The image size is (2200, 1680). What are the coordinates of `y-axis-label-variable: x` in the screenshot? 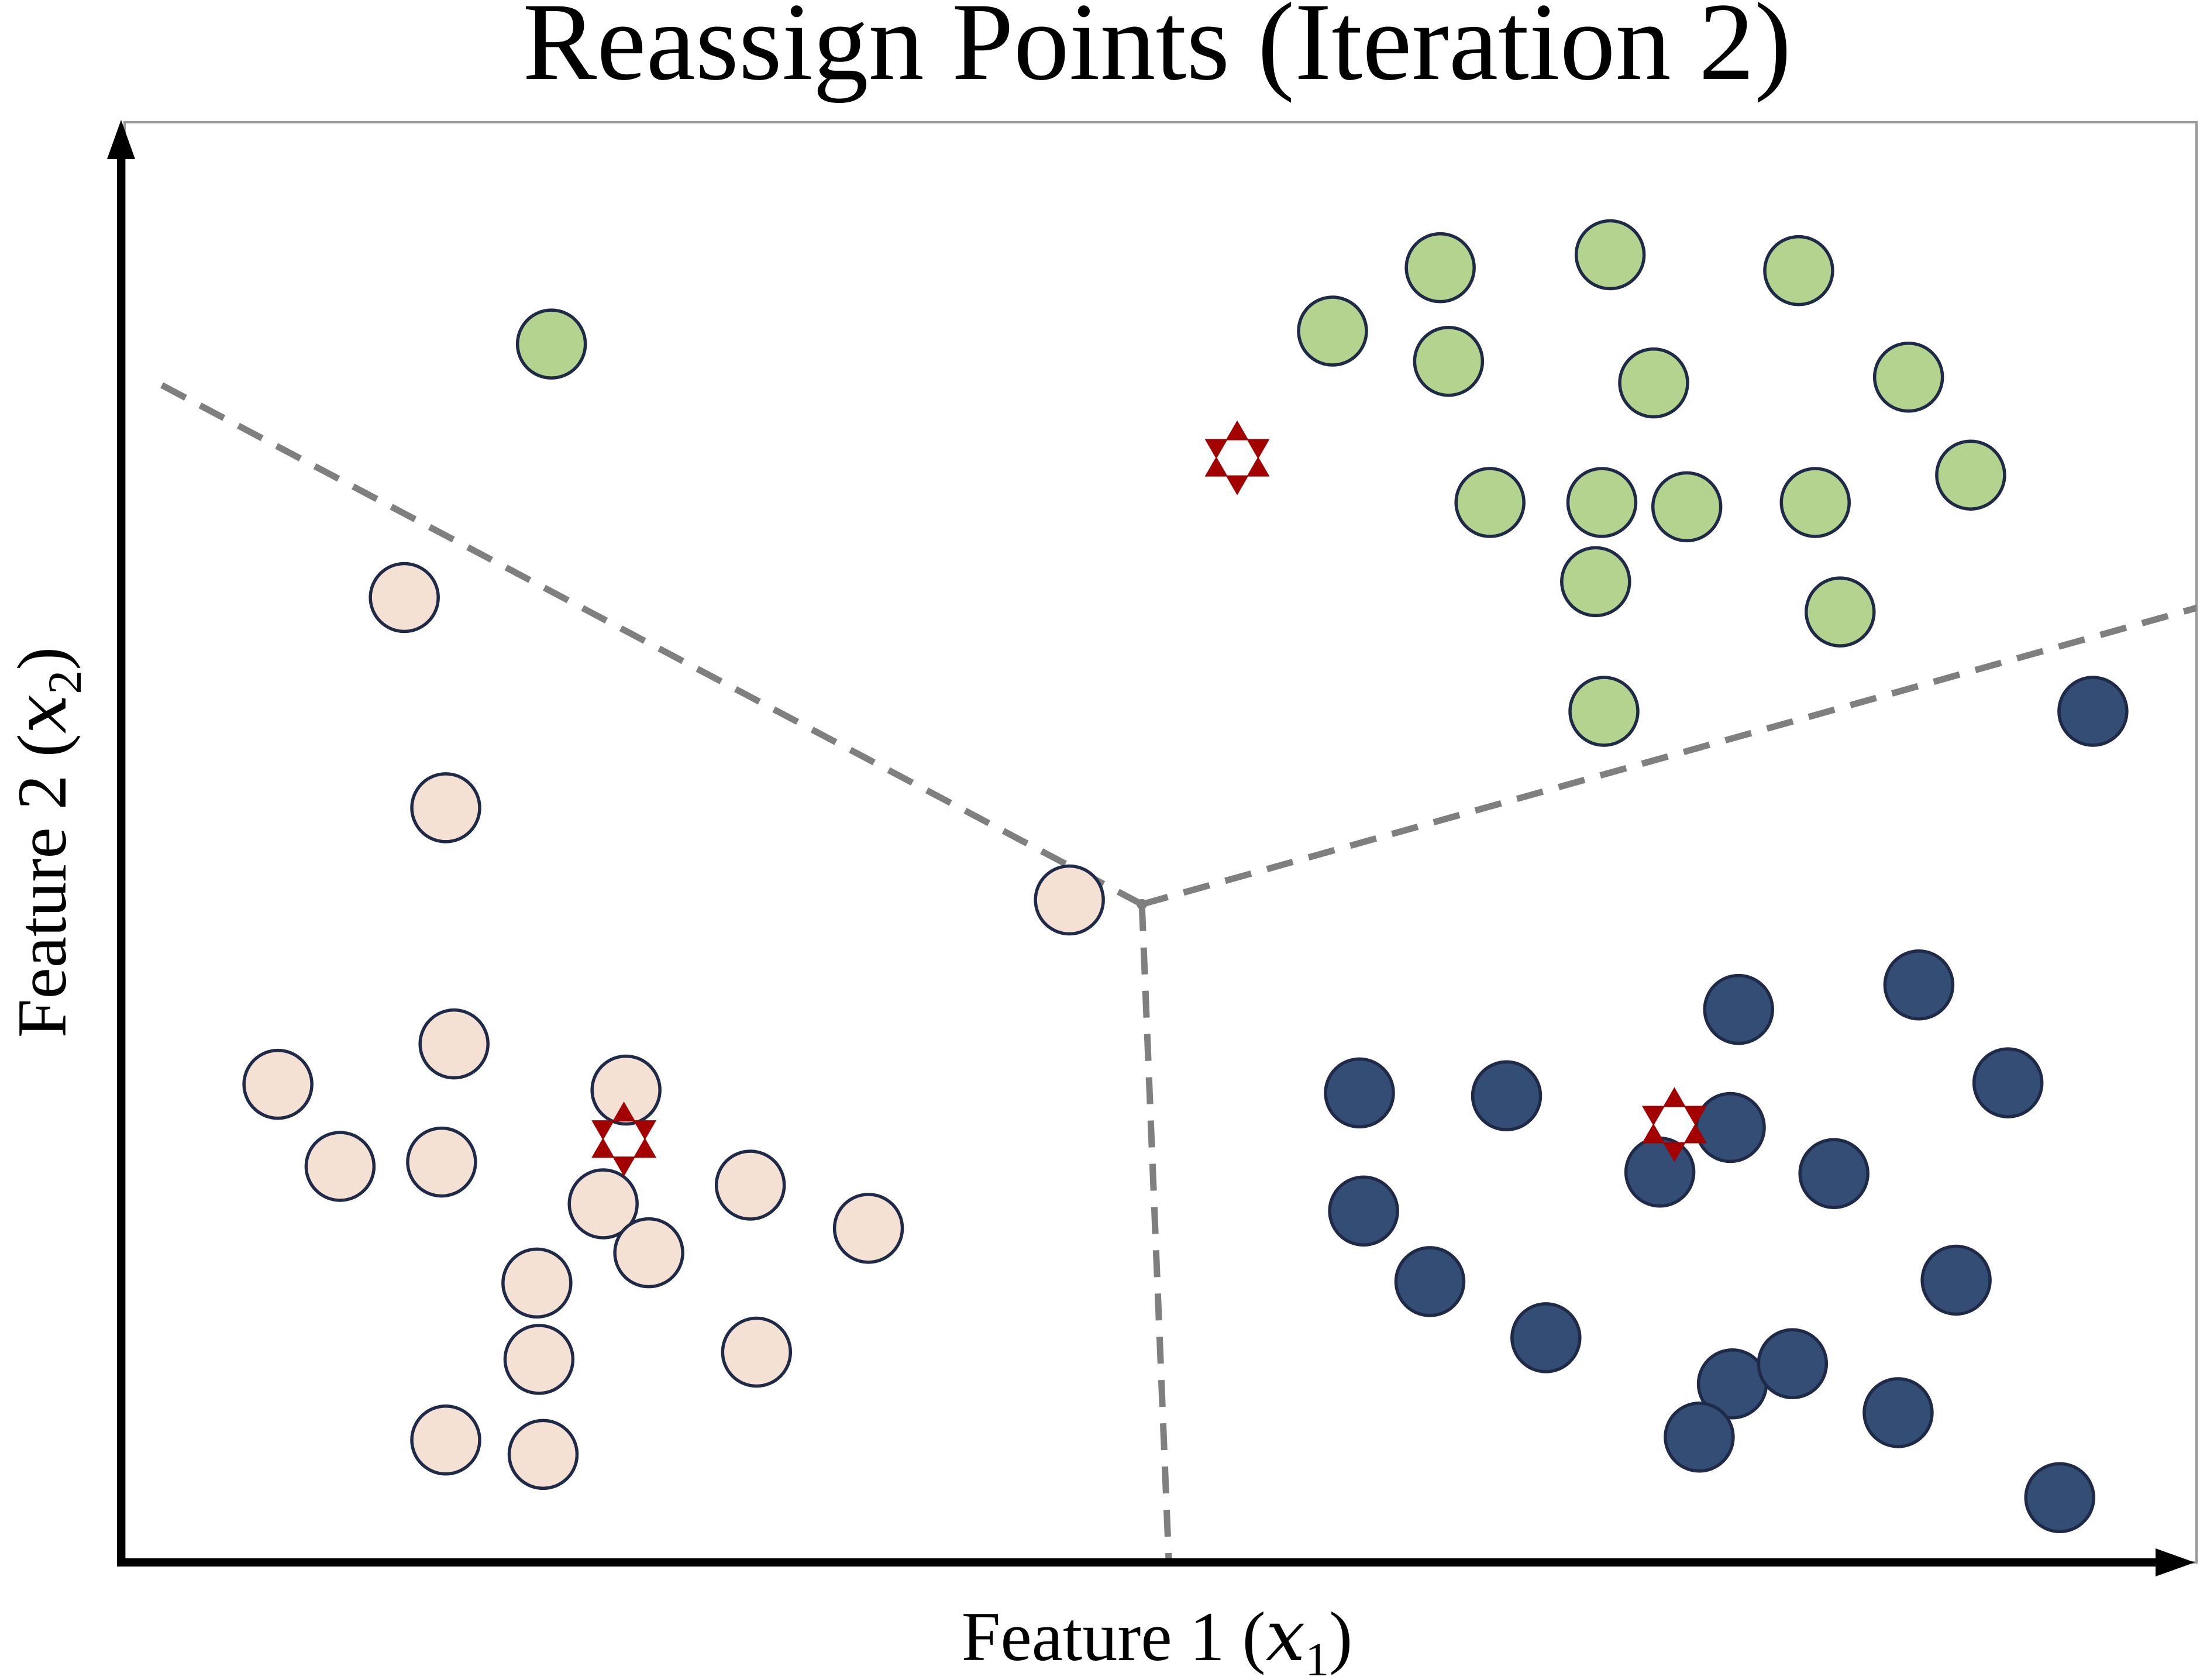 It's located at (41, 714).